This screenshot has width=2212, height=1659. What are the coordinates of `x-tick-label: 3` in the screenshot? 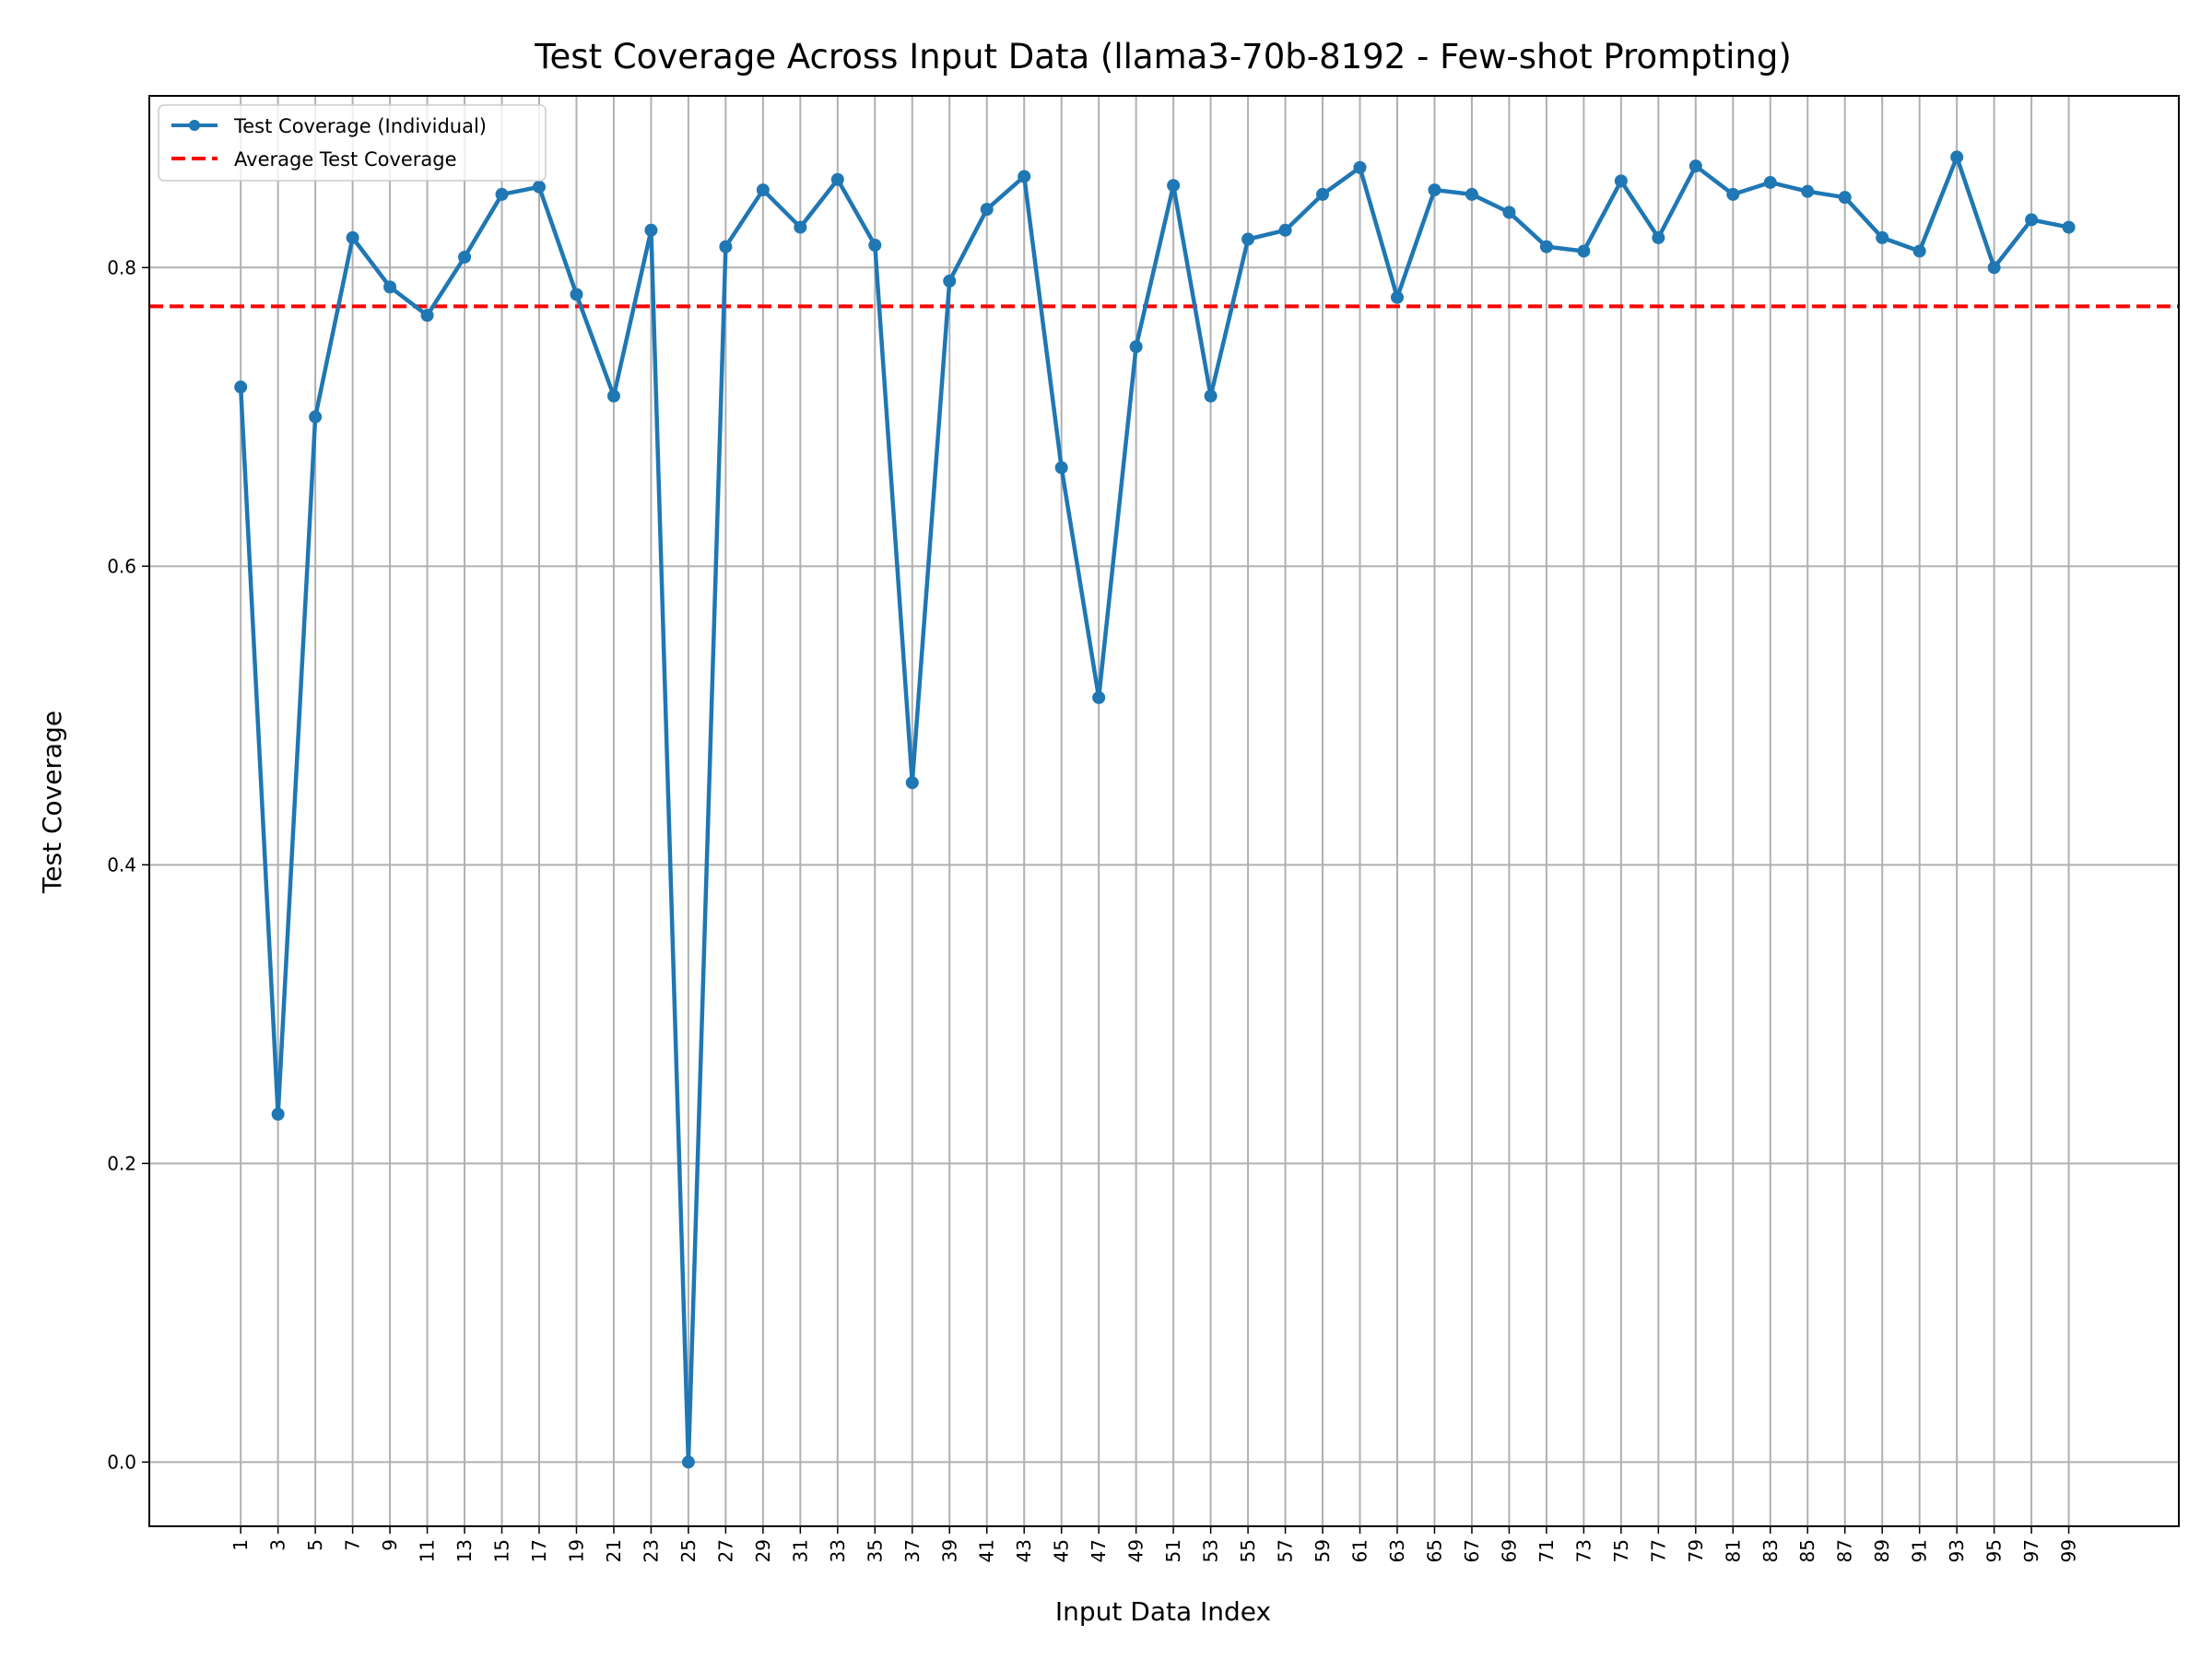 It's located at (278, 1545).